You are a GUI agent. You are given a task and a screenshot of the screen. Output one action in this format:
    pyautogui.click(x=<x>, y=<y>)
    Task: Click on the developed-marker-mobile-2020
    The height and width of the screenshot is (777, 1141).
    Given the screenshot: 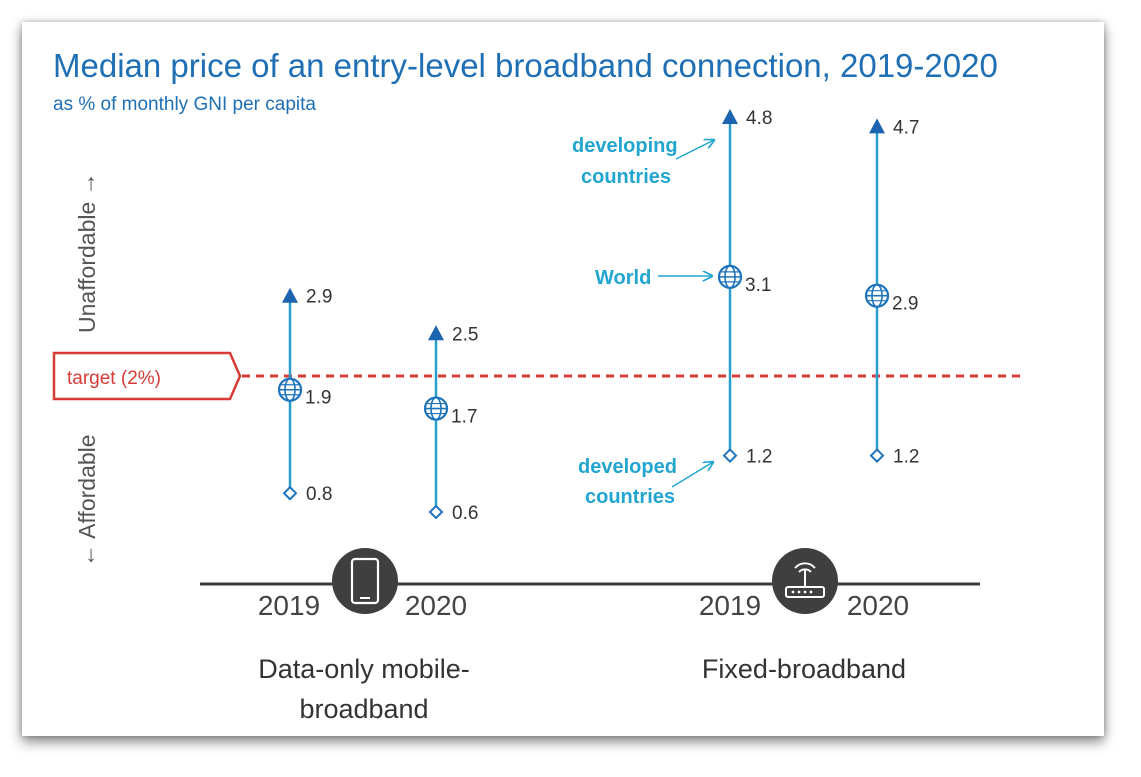 What is the action you would take?
    pyautogui.click(x=436, y=512)
    